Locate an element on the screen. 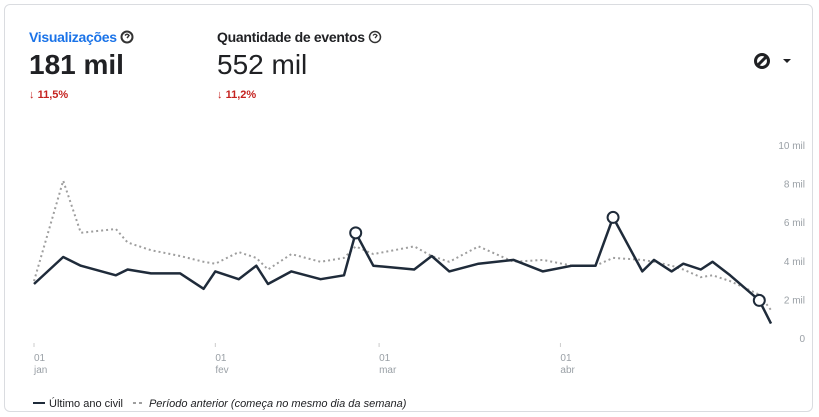  metric-label: Visualizações is located at coordinates (73, 37).